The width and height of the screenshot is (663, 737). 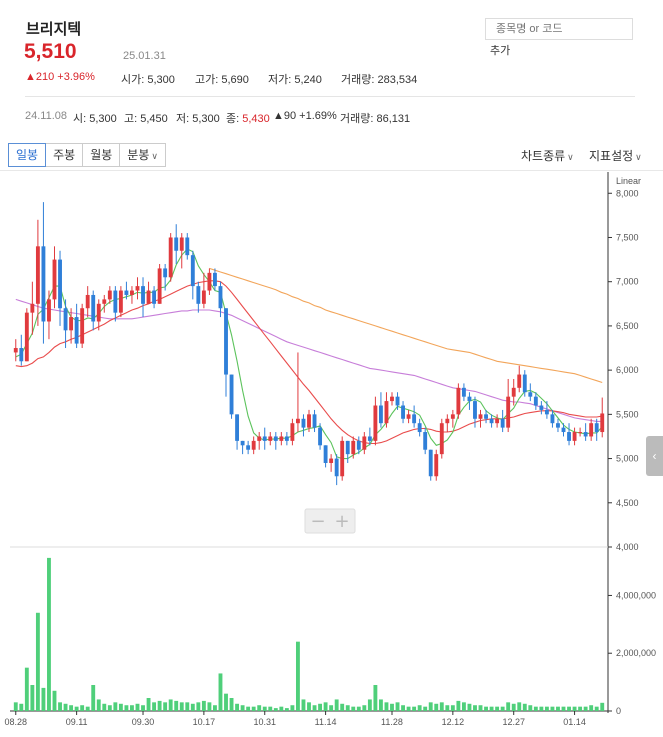 I want to click on price-tick-label: 6,500, so click(x=627, y=326).